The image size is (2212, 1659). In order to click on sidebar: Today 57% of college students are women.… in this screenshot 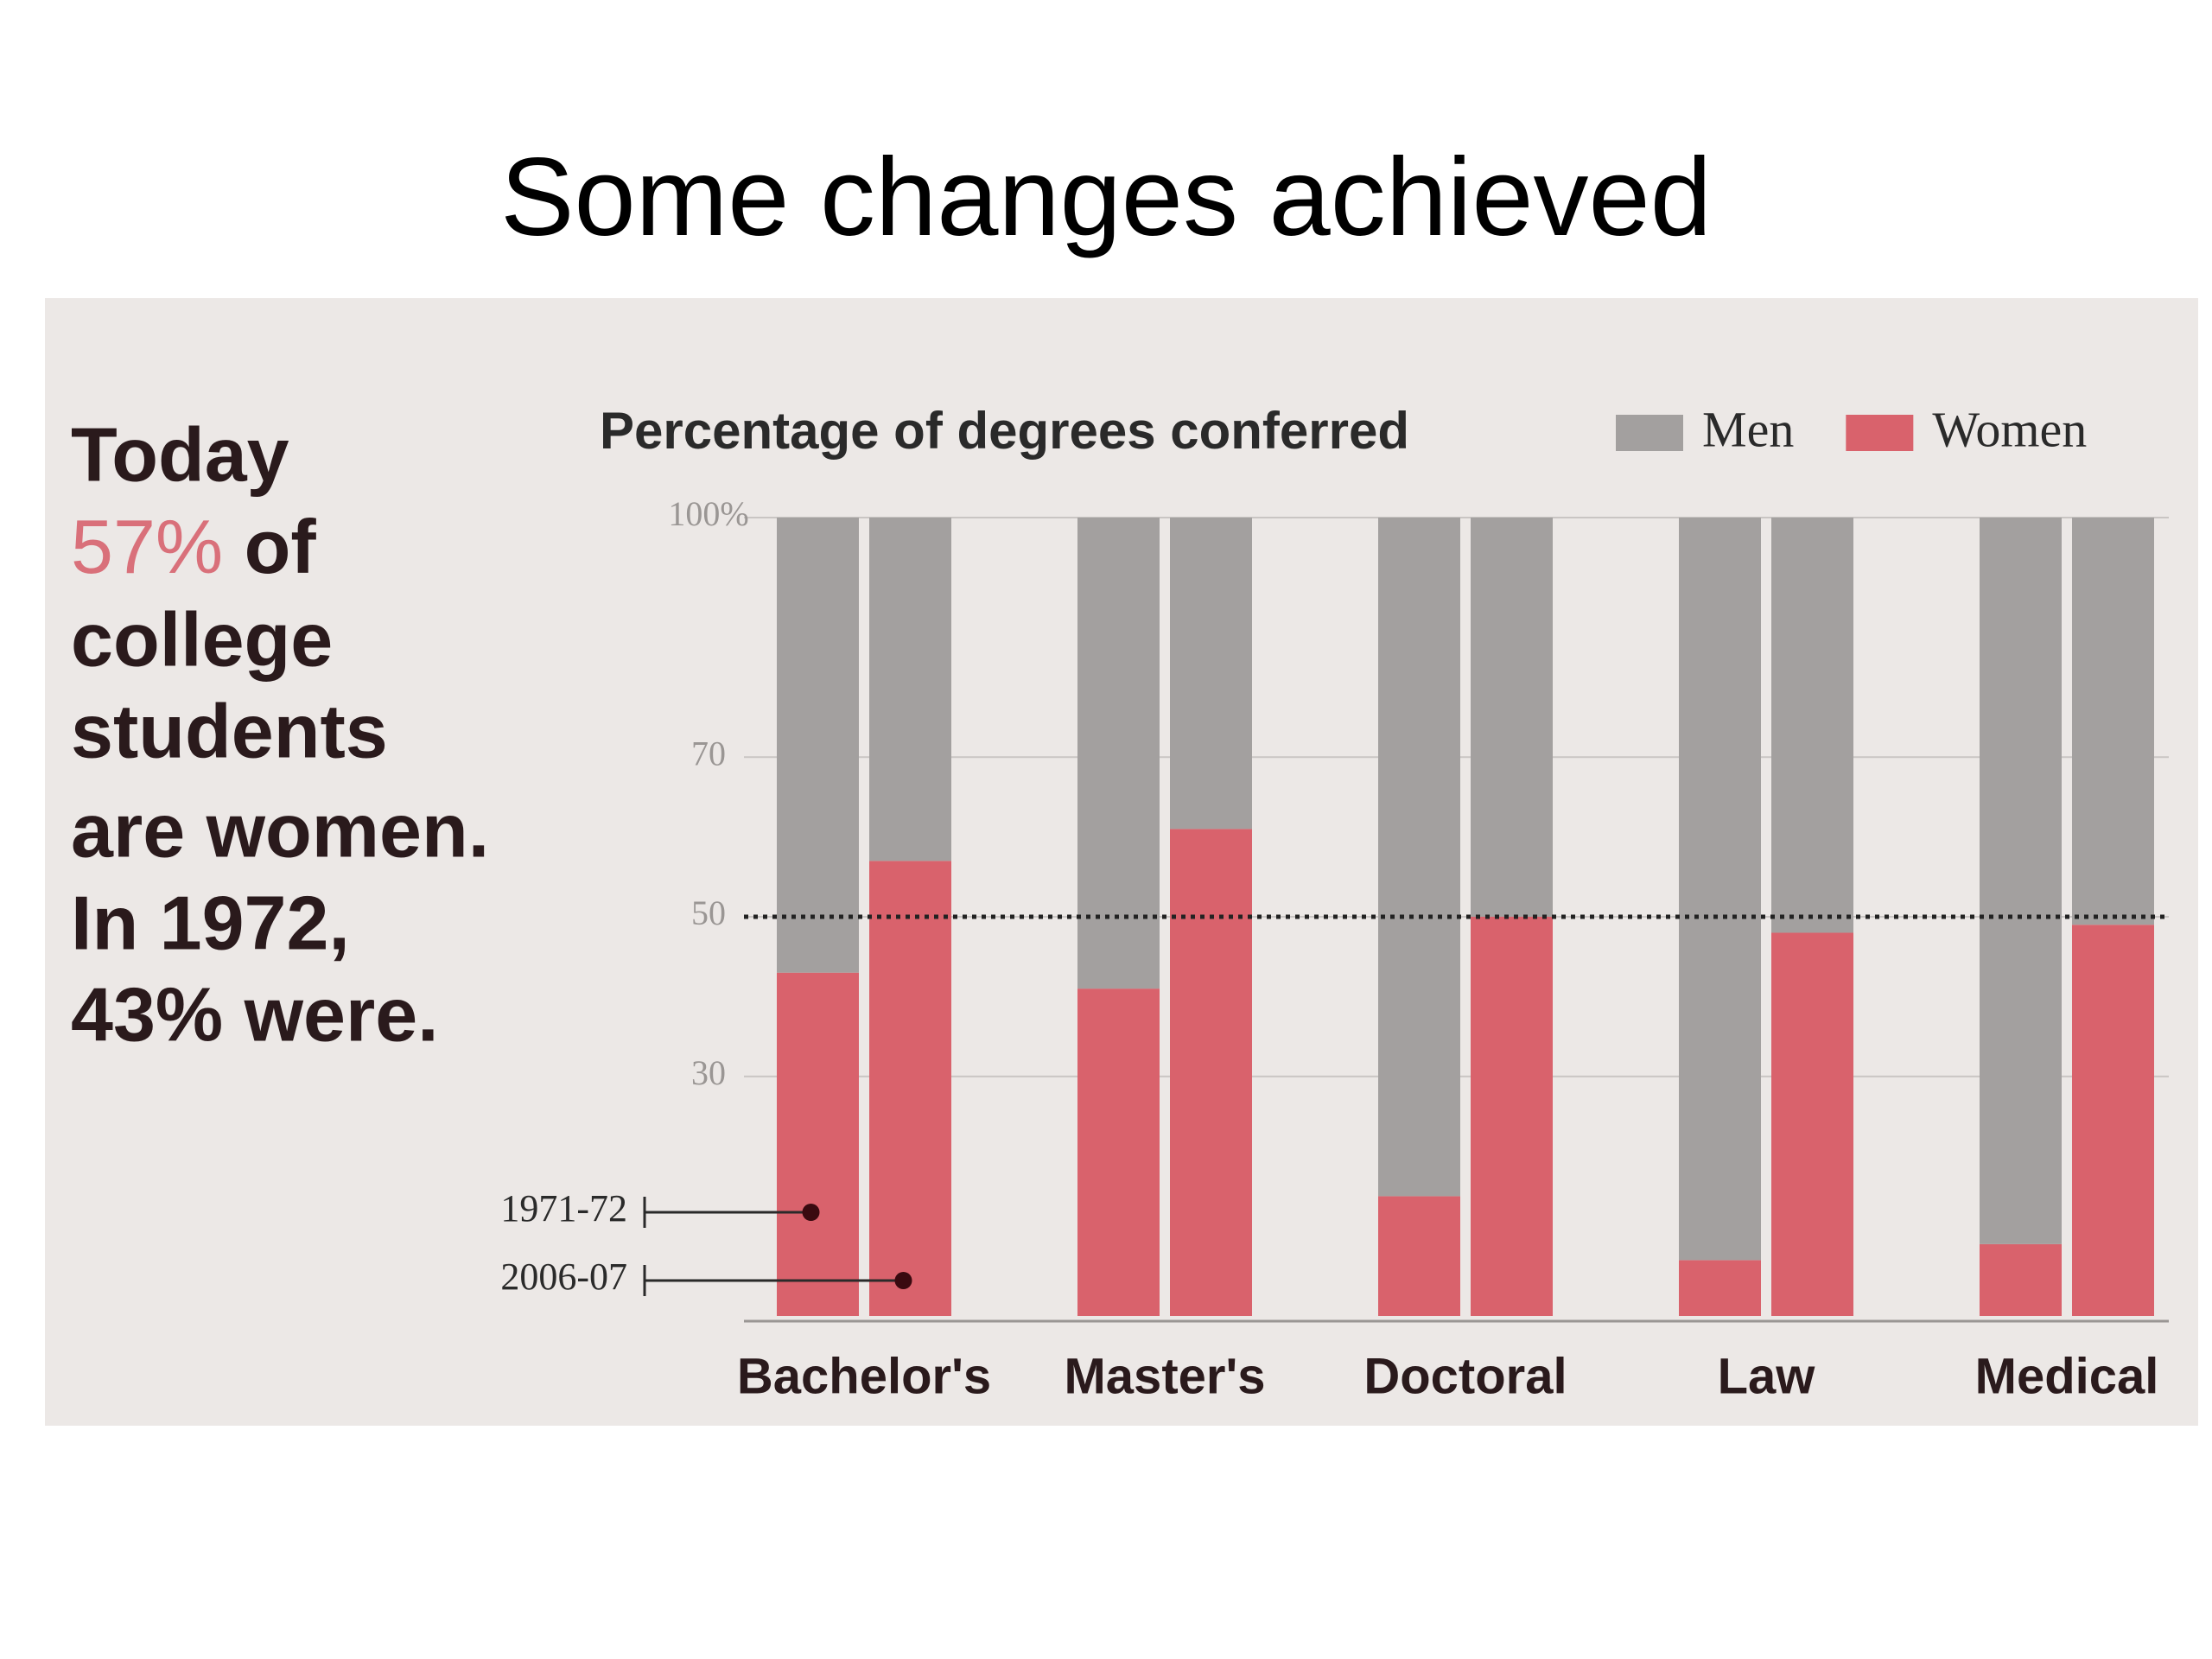, I will do `click(280, 734)`.